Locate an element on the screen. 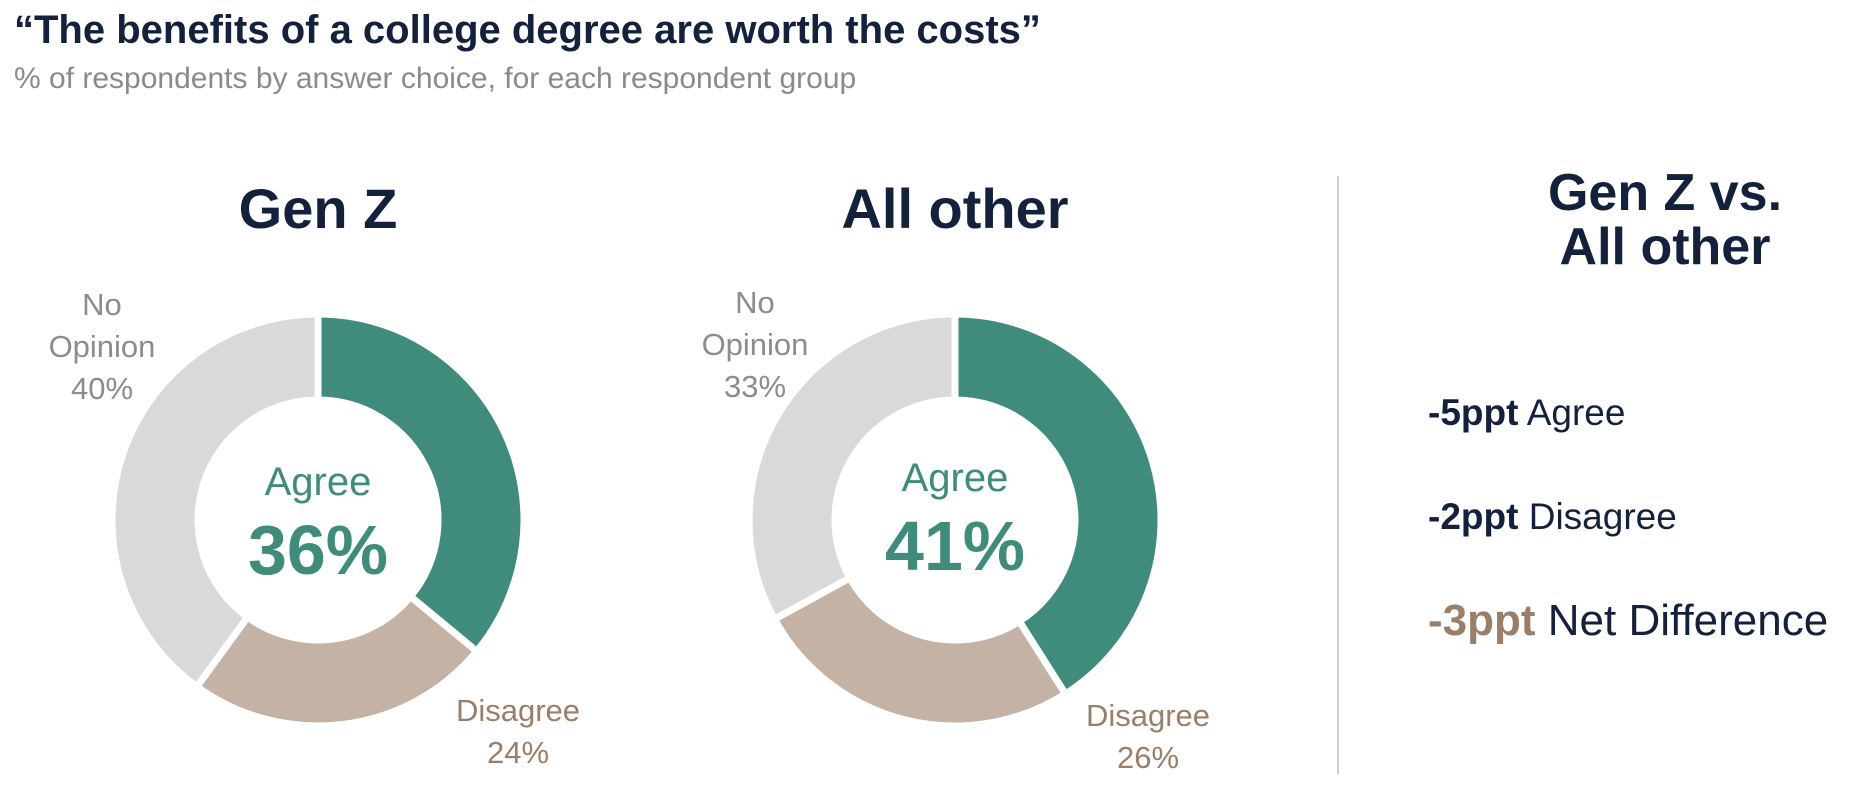 The width and height of the screenshot is (1864, 788). disagree-difference-value: -2ppt is located at coordinates (1473, 516).